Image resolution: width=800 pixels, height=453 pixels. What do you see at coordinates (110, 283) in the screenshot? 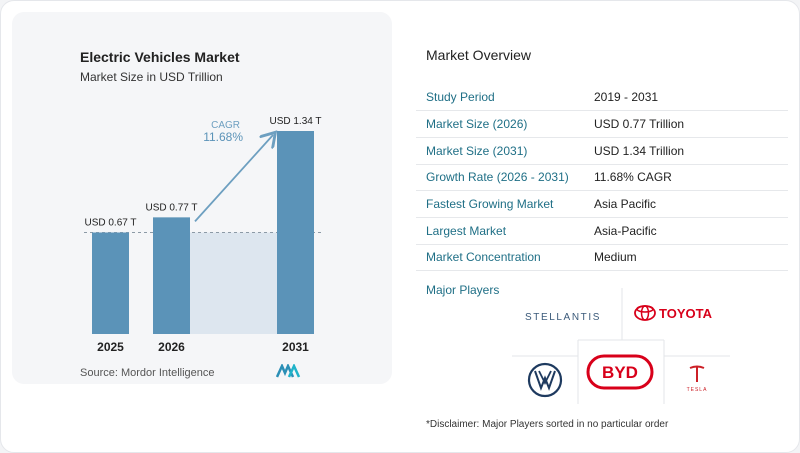
I see `bar-2025` at bounding box center [110, 283].